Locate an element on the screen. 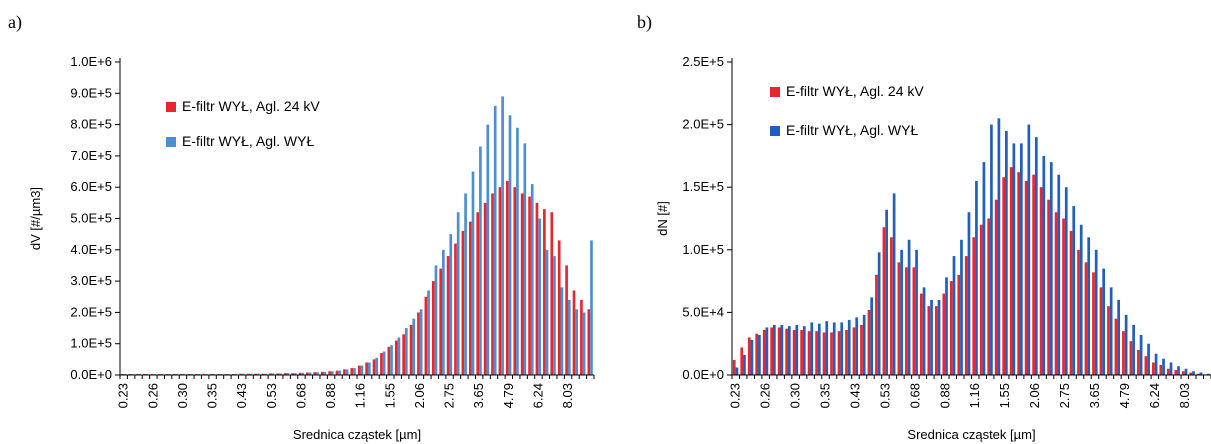  x-tick-label: 8.03 is located at coordinates (1184, 395).